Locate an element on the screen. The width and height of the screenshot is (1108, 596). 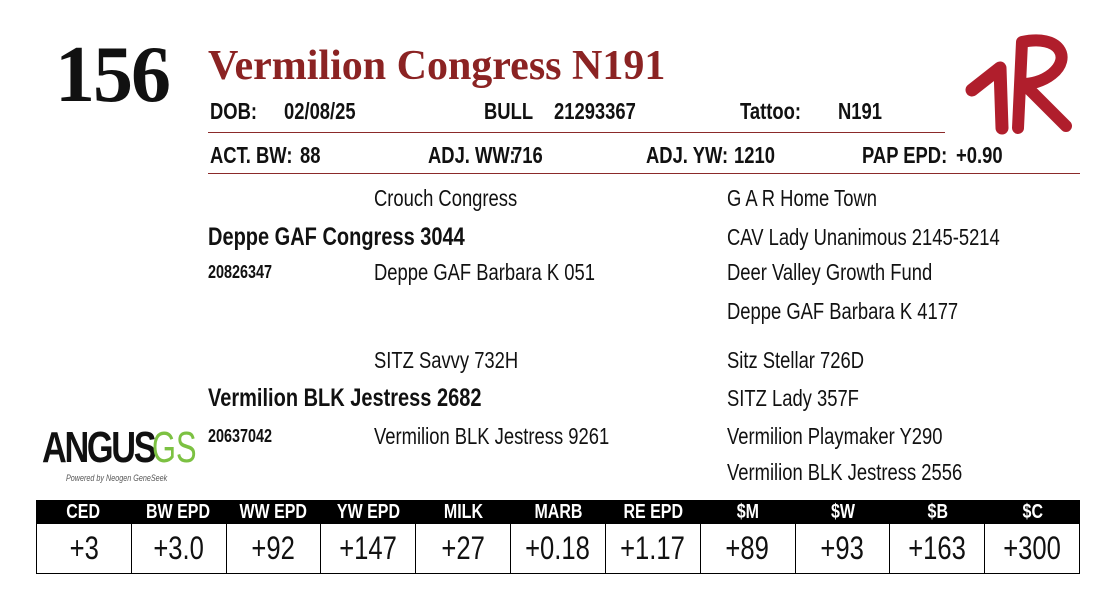
epd-header: MARB EPD is located at coordinates (557, 524).